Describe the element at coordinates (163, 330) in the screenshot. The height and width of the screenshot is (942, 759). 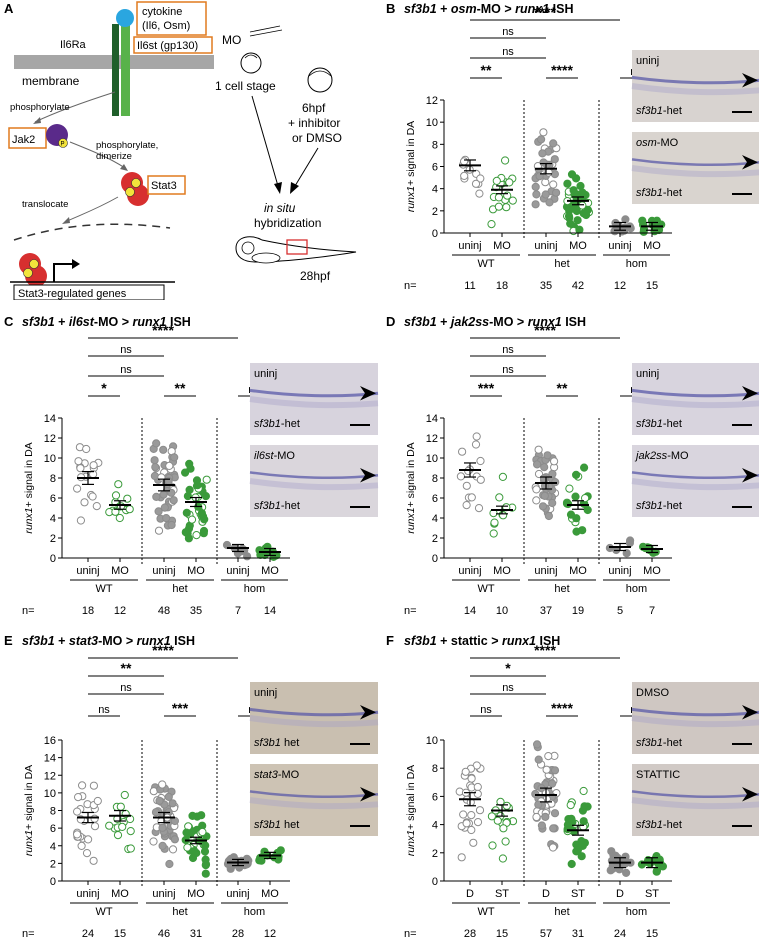
I see `significance-label: ****` at that location.